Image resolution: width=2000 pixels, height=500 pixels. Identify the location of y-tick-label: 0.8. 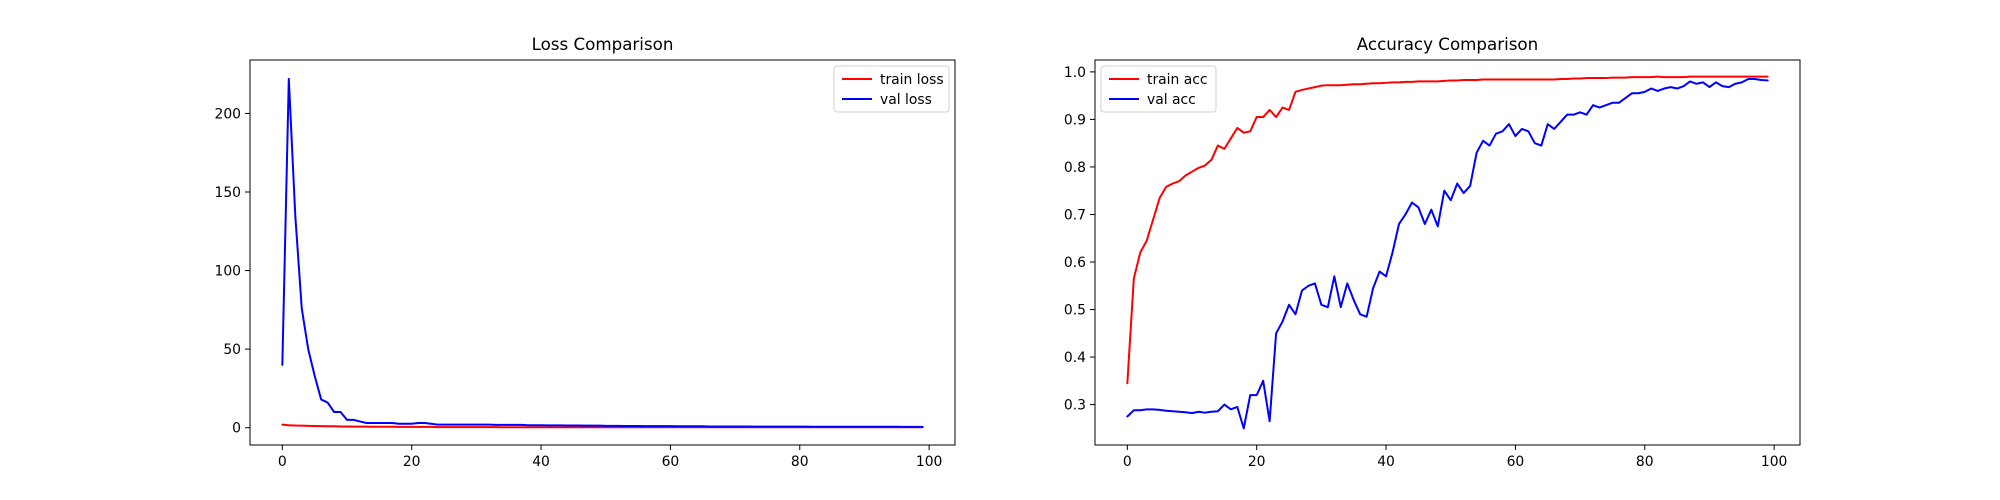
(1075, 168).